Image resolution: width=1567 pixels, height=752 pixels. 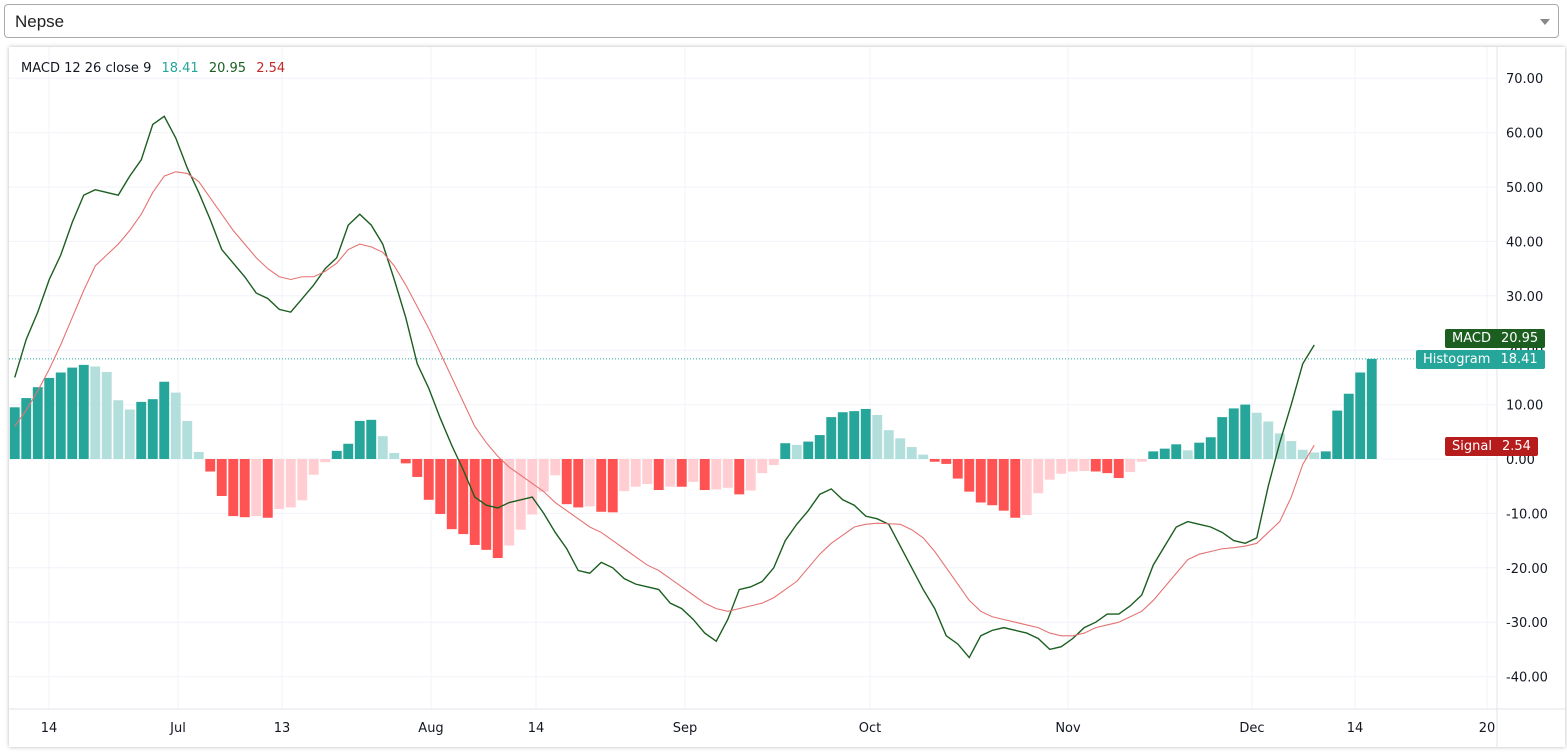 I want to click on signal-badge-label: Signal, so click(x=1472, y=446).